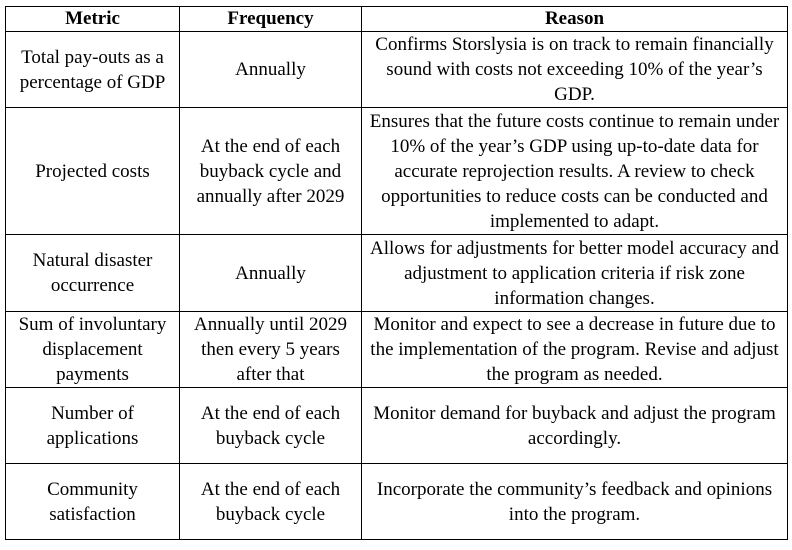 The width and height of the screenshot is (792, 550). I want to click on metric-cell: Projected costs, so click(92, 171).